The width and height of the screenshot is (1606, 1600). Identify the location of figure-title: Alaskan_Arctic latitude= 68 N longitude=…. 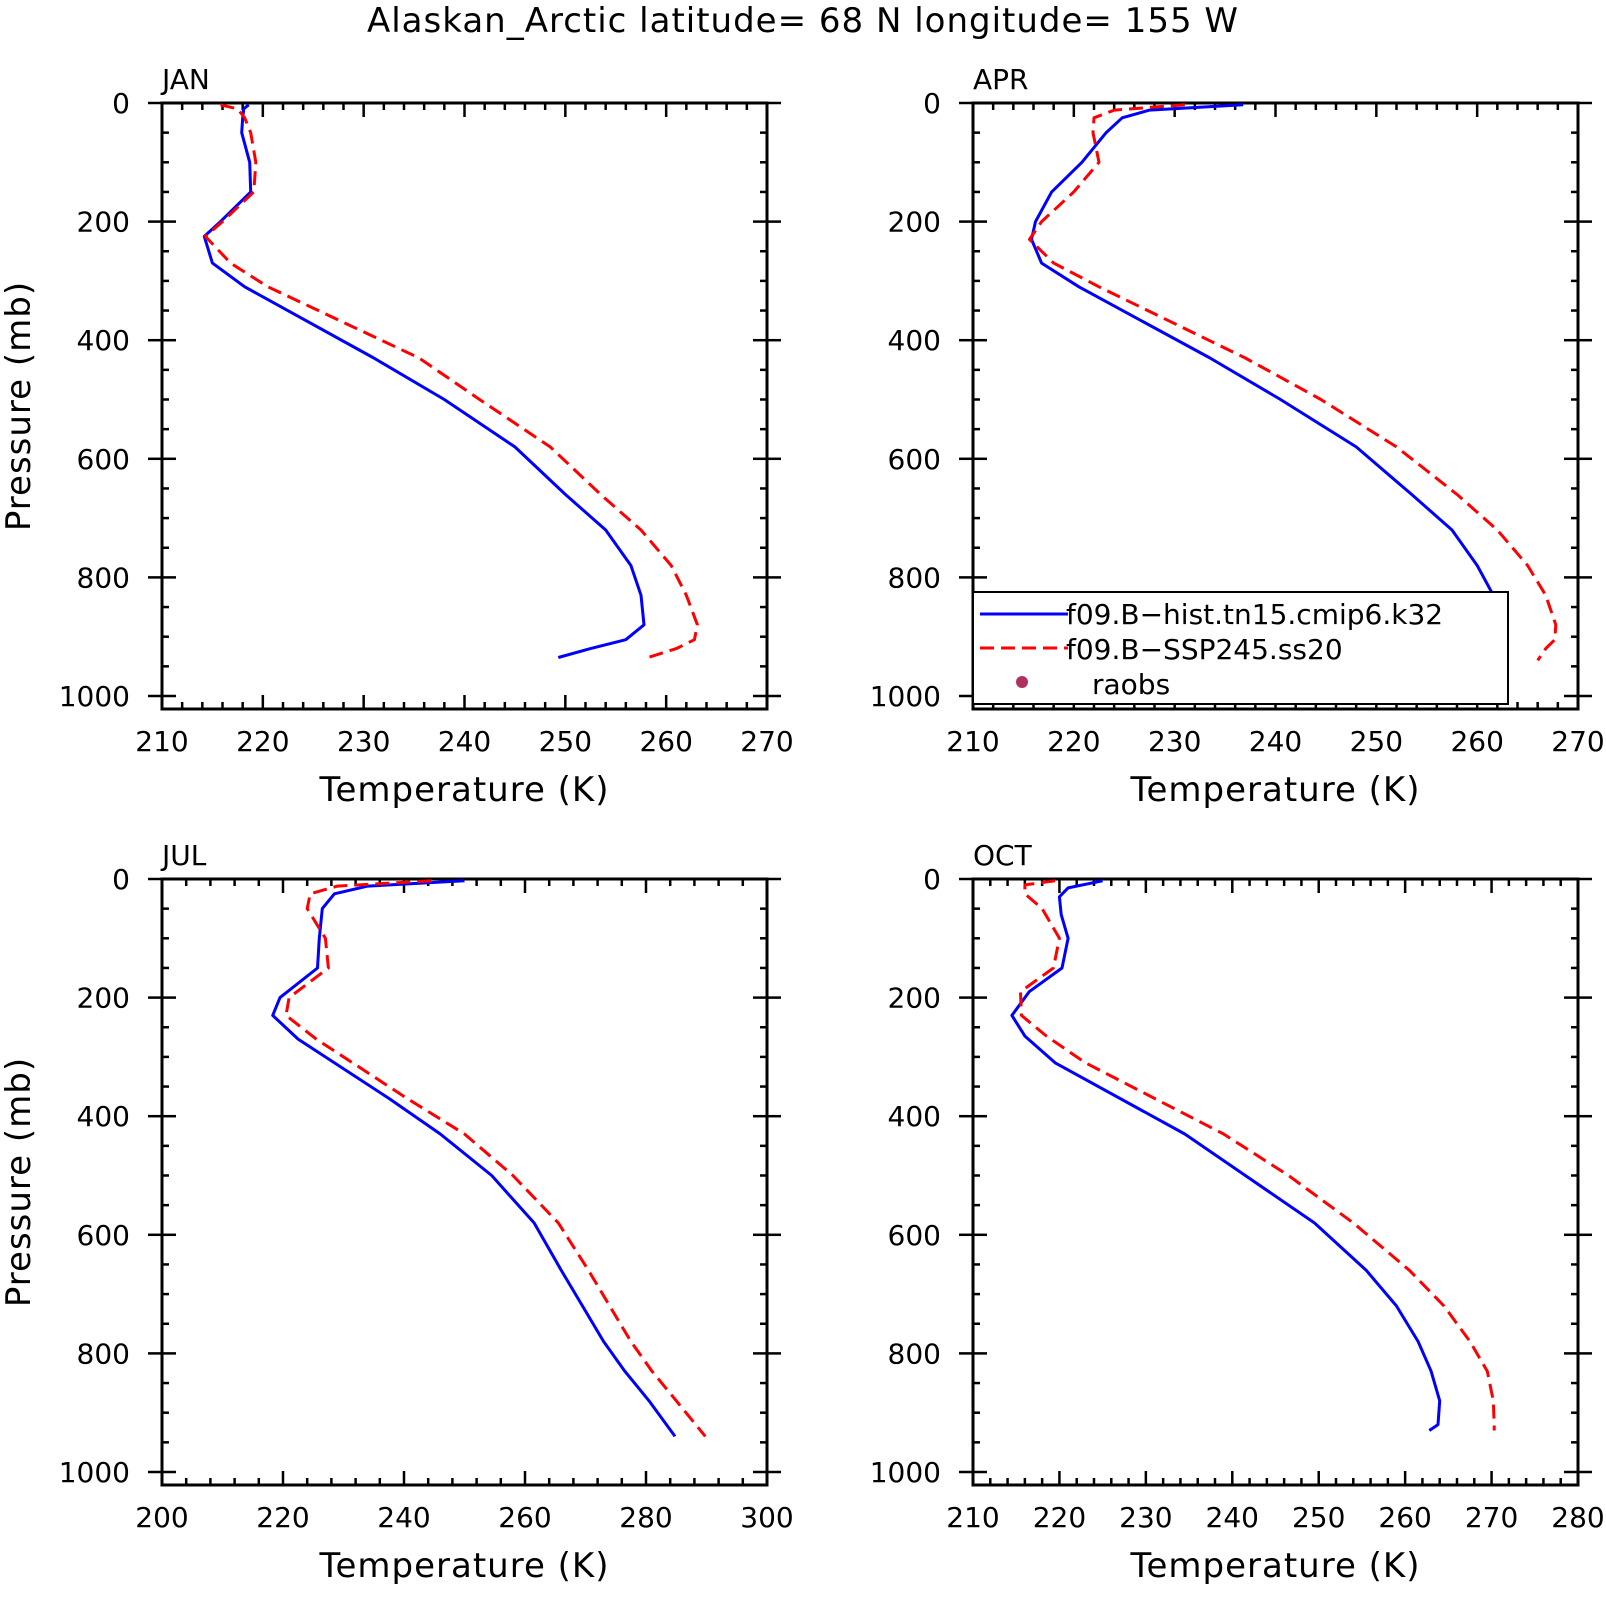
(803, 21).